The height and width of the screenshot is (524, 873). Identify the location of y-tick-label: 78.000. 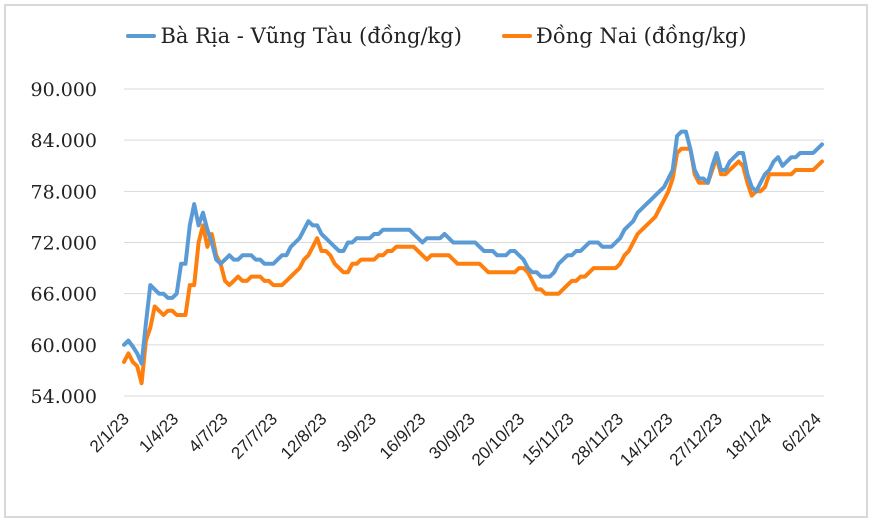
(64, 192).